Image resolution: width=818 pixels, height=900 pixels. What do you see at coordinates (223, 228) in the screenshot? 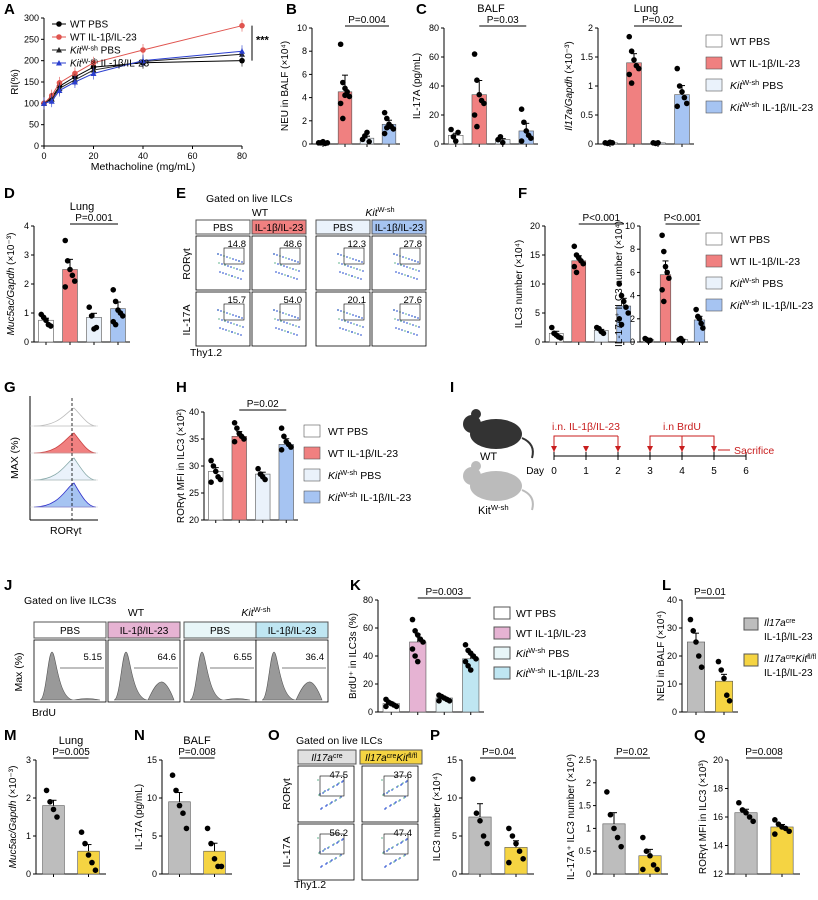
I see `condition-label: PBS` at bounding box center [223, 228].